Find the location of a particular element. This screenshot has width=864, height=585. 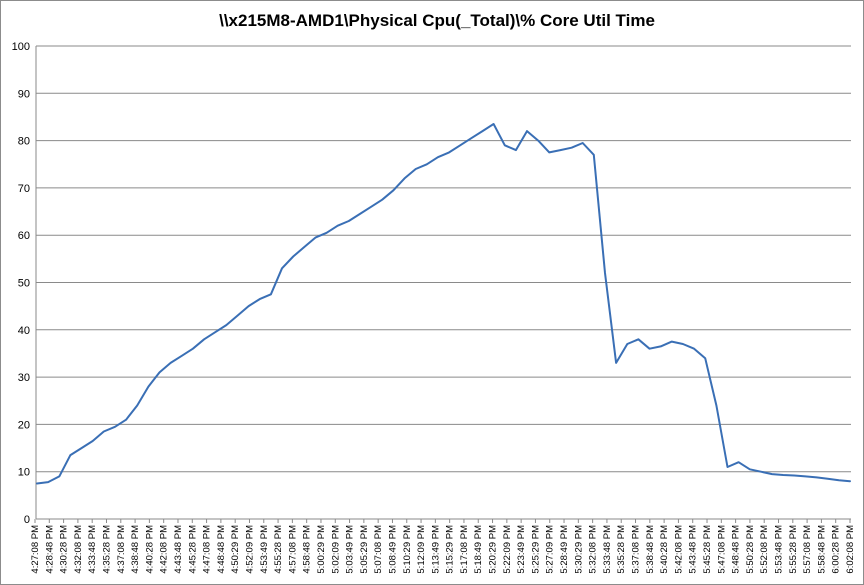

x-tick-label: 5:18:49 PM is located at coordinates (478, 549).